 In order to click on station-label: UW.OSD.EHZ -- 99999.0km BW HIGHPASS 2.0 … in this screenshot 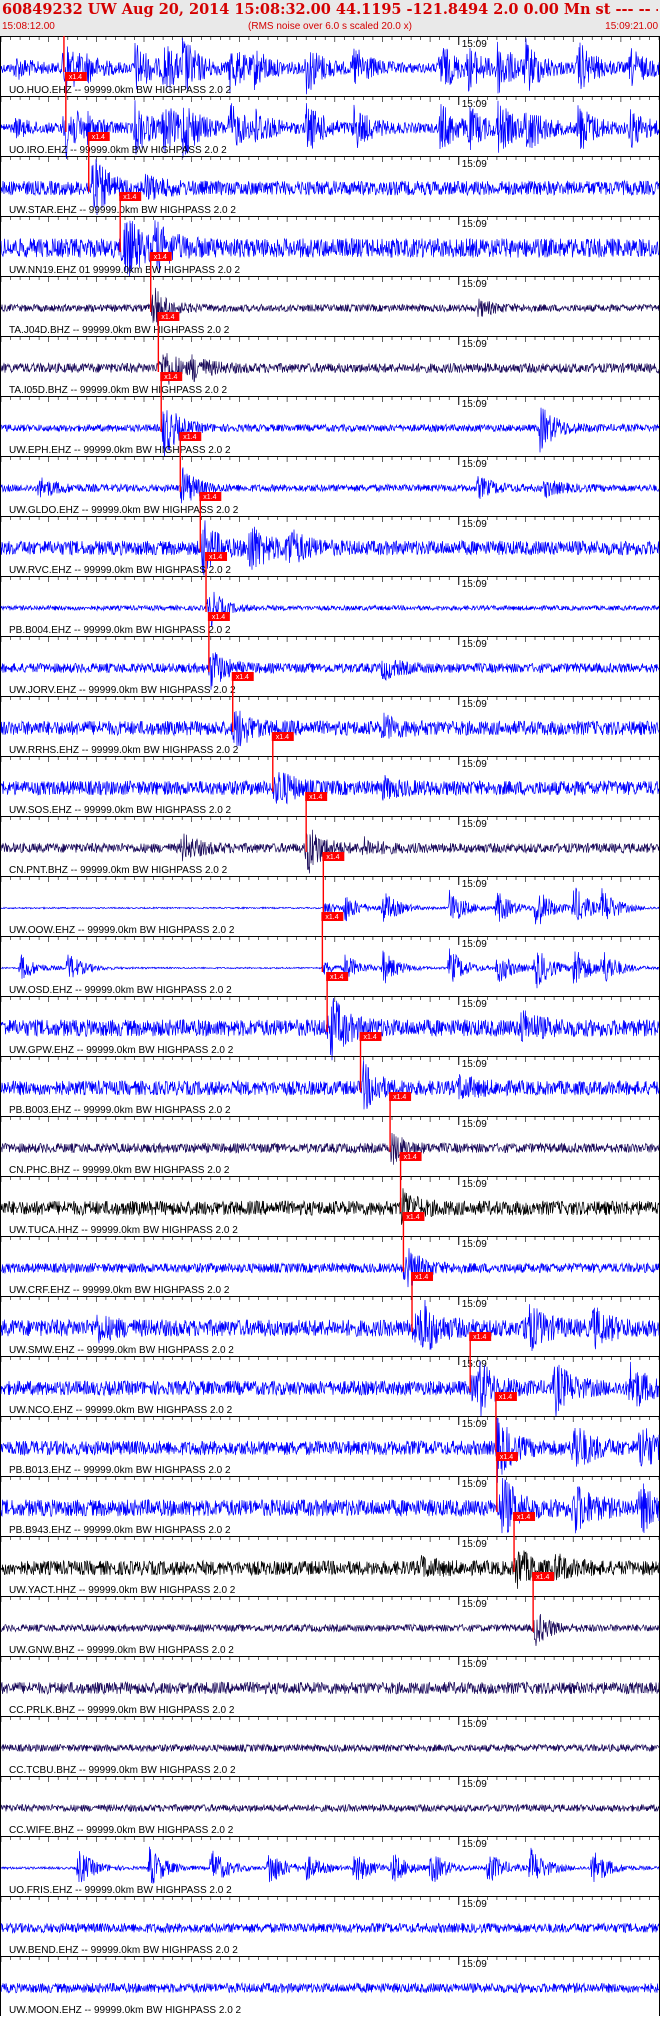, I will do `click(120, 990)`.